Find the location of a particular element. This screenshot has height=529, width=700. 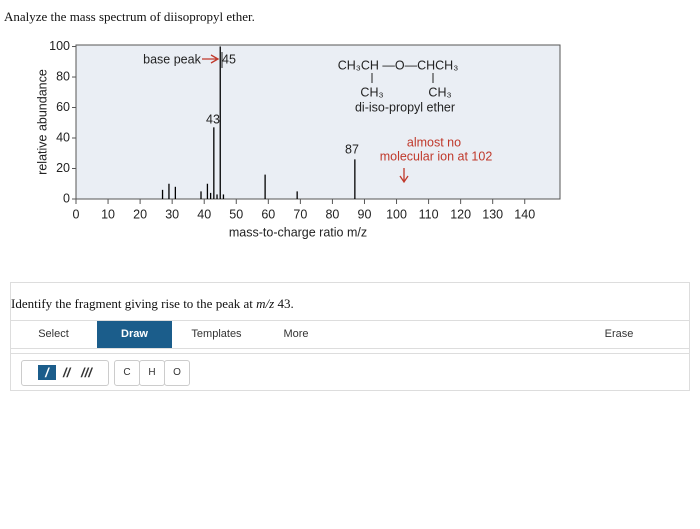

prompt-text: 43. is located at coordinates (284, 303).